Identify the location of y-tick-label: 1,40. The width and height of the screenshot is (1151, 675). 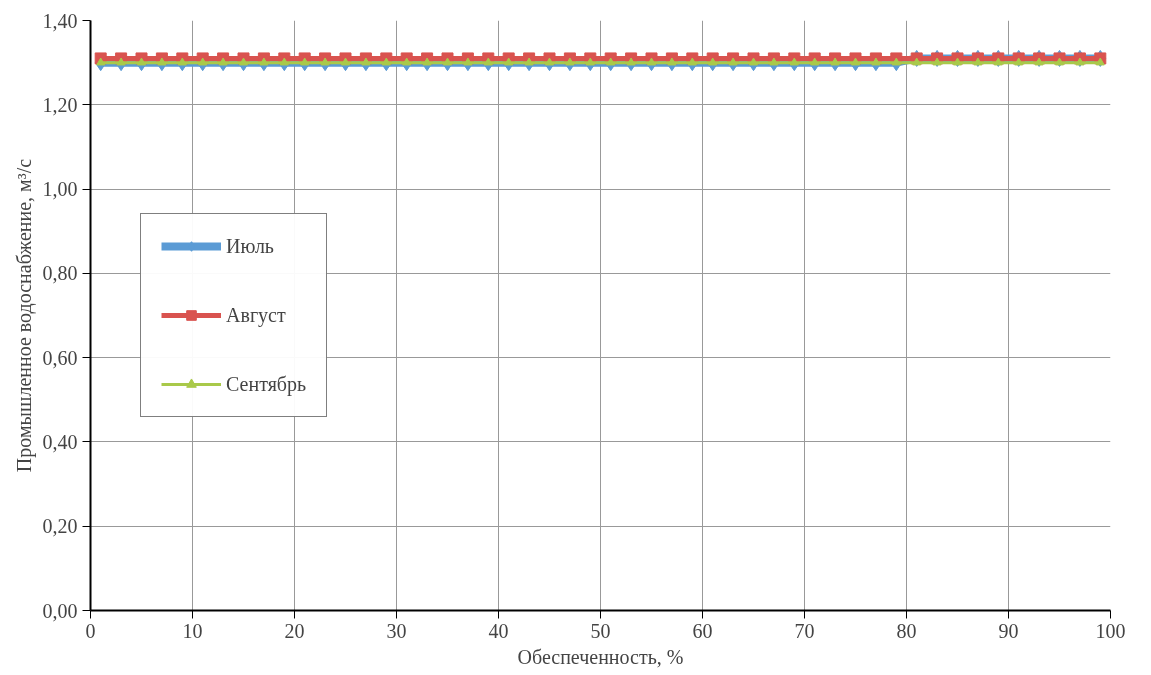
(60, 20).